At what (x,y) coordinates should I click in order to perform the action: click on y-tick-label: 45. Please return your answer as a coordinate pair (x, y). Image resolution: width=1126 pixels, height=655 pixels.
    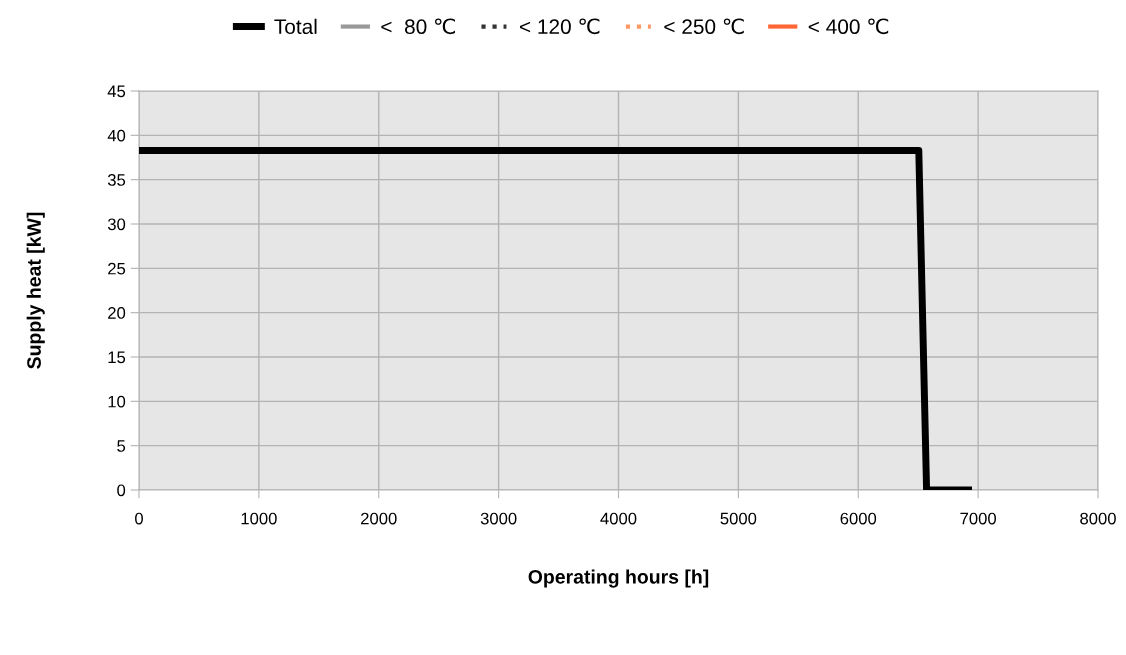
    Looking at the image, I should click on (116, 91).